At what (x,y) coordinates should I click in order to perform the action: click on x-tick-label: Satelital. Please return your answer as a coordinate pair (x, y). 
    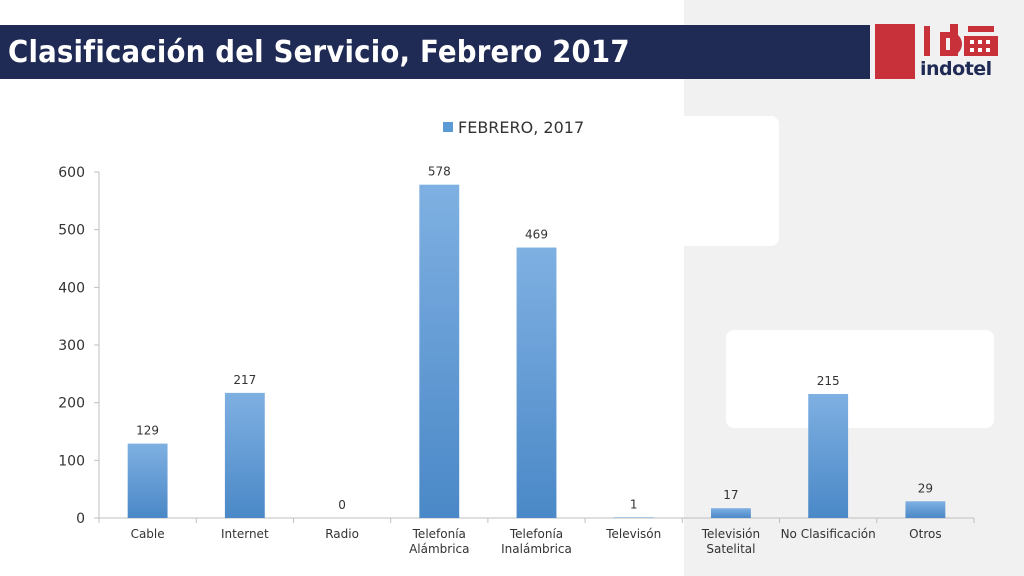
    Looking at the image, I should click on (730, 549).